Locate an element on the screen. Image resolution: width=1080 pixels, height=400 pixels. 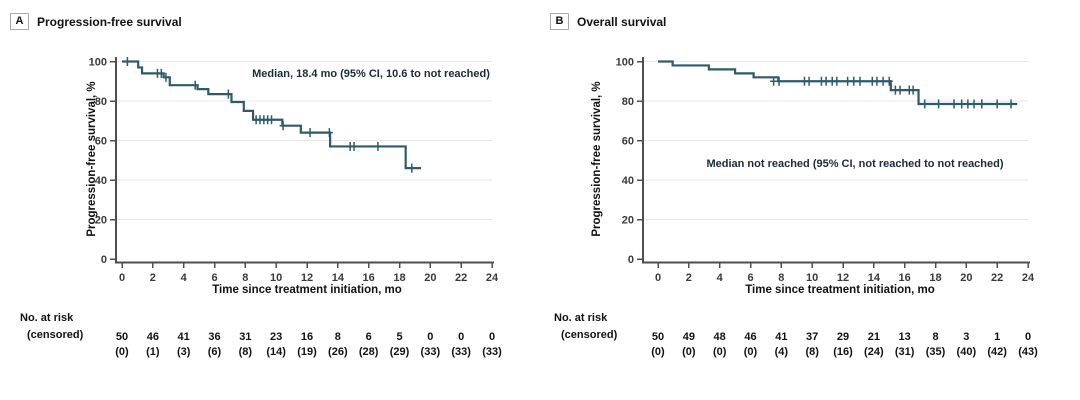
censored-count: (14) is located at coordinates (276, 352).